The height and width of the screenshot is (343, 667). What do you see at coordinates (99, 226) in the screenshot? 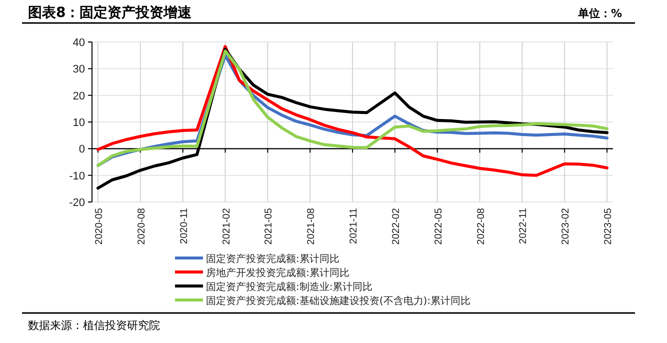
I see `x-tick-label: 2020-05` at bounding box center [99, 226].